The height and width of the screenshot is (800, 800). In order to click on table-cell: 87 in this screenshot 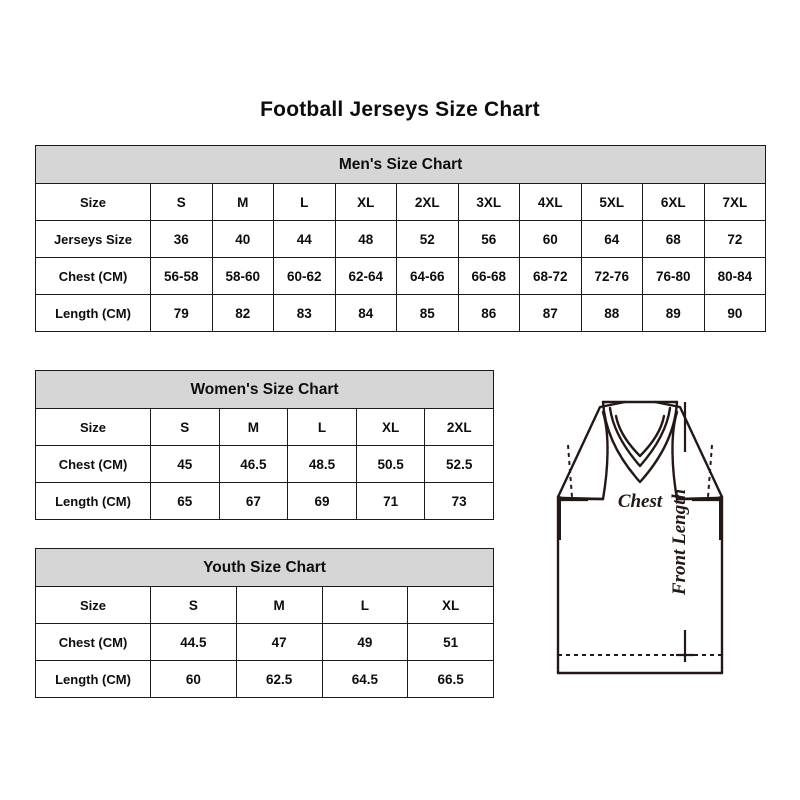, I will do `click(550, 313)`.